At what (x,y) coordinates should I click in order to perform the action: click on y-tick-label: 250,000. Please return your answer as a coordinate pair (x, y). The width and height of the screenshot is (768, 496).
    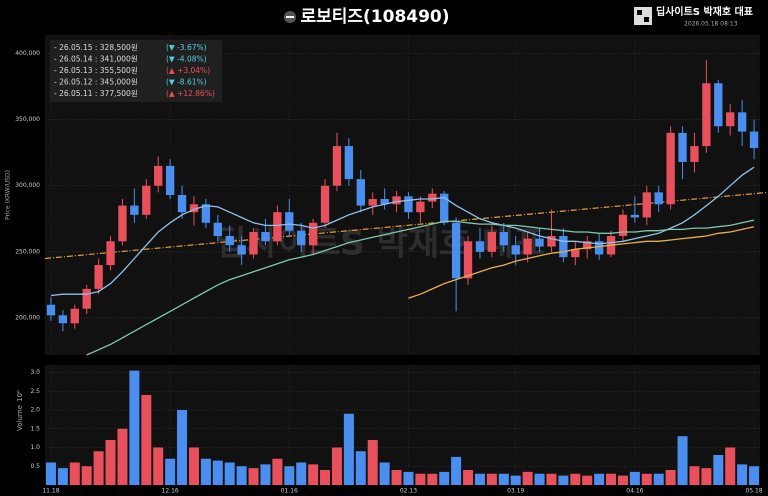
    Looking at the image, I should click on (27, 251).